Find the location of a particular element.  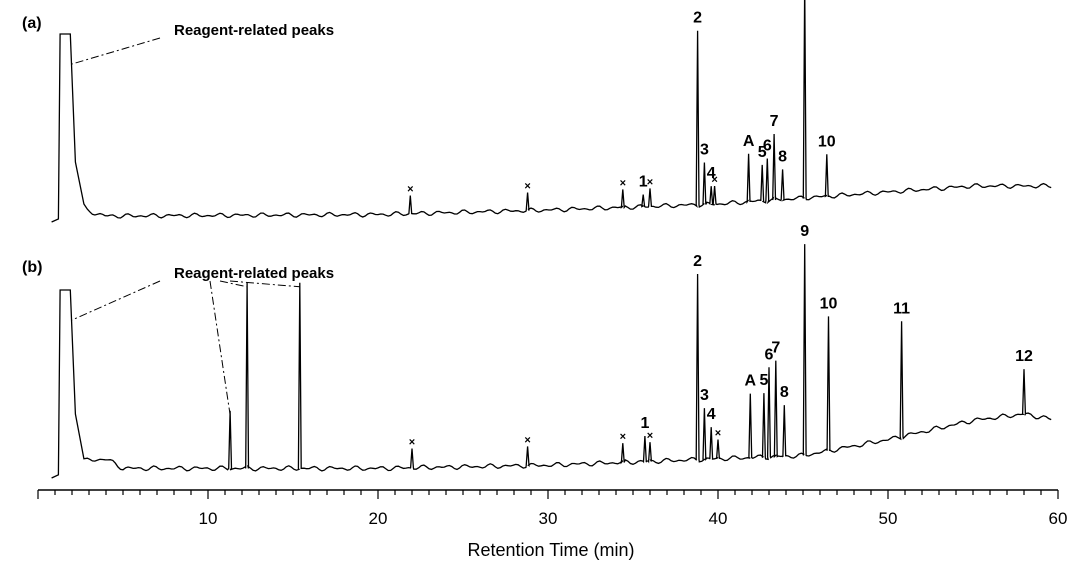

x-tick-label: 60 is located at coordinates (1058, 518).